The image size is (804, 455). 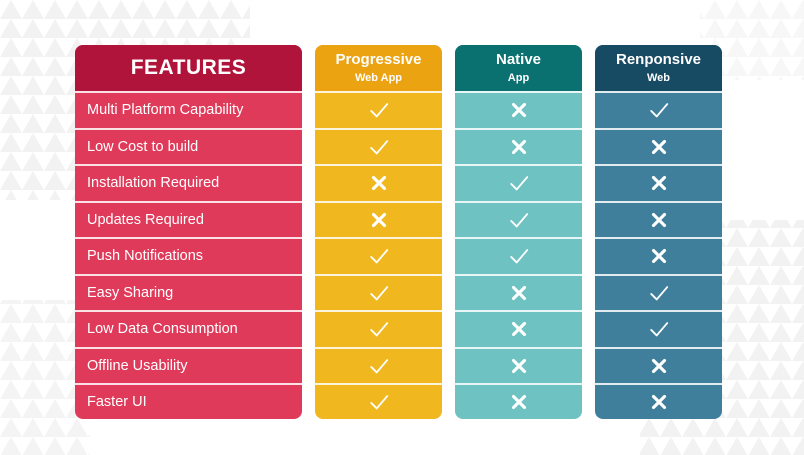 I want to click on pwa-header-subtitle: Web App, so click(x=378, y=77).